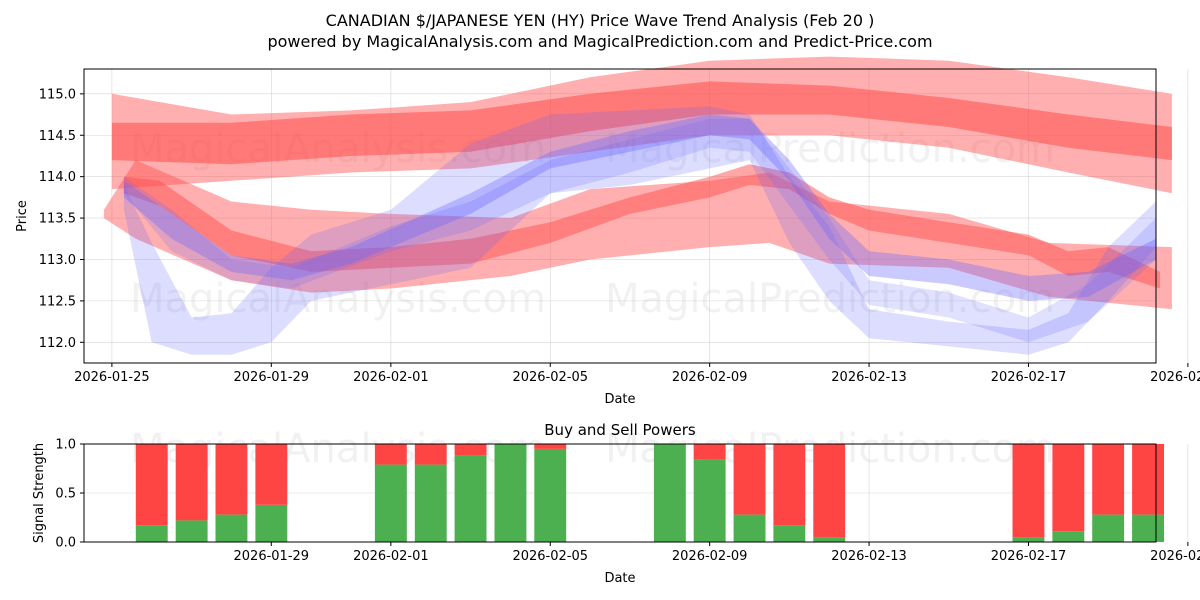 The image size is (1200, 600). I want to click on price-x-tick-label: 2026-02-01, so click(391, 377).